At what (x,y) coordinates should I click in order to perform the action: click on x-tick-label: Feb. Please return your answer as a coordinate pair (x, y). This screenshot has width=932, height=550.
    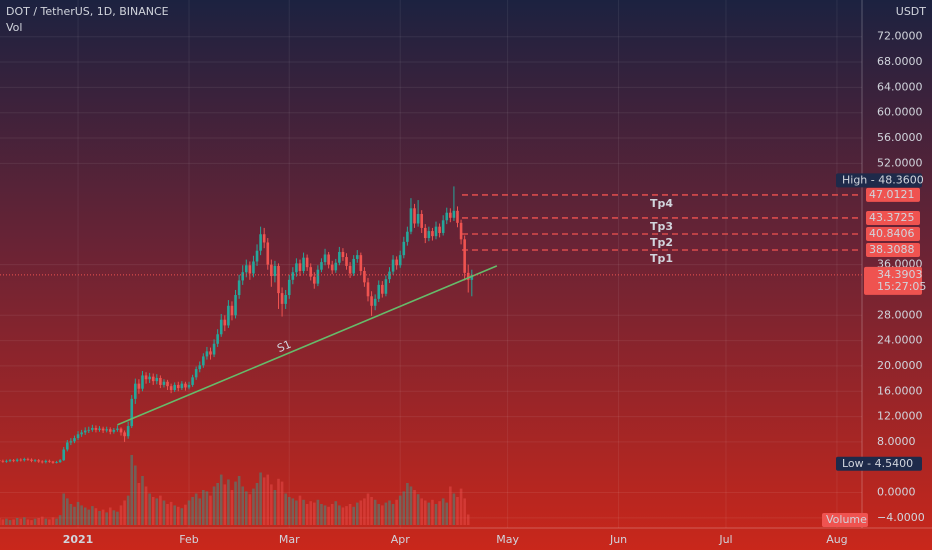
    Looking at the image, I should click on (188, 539).